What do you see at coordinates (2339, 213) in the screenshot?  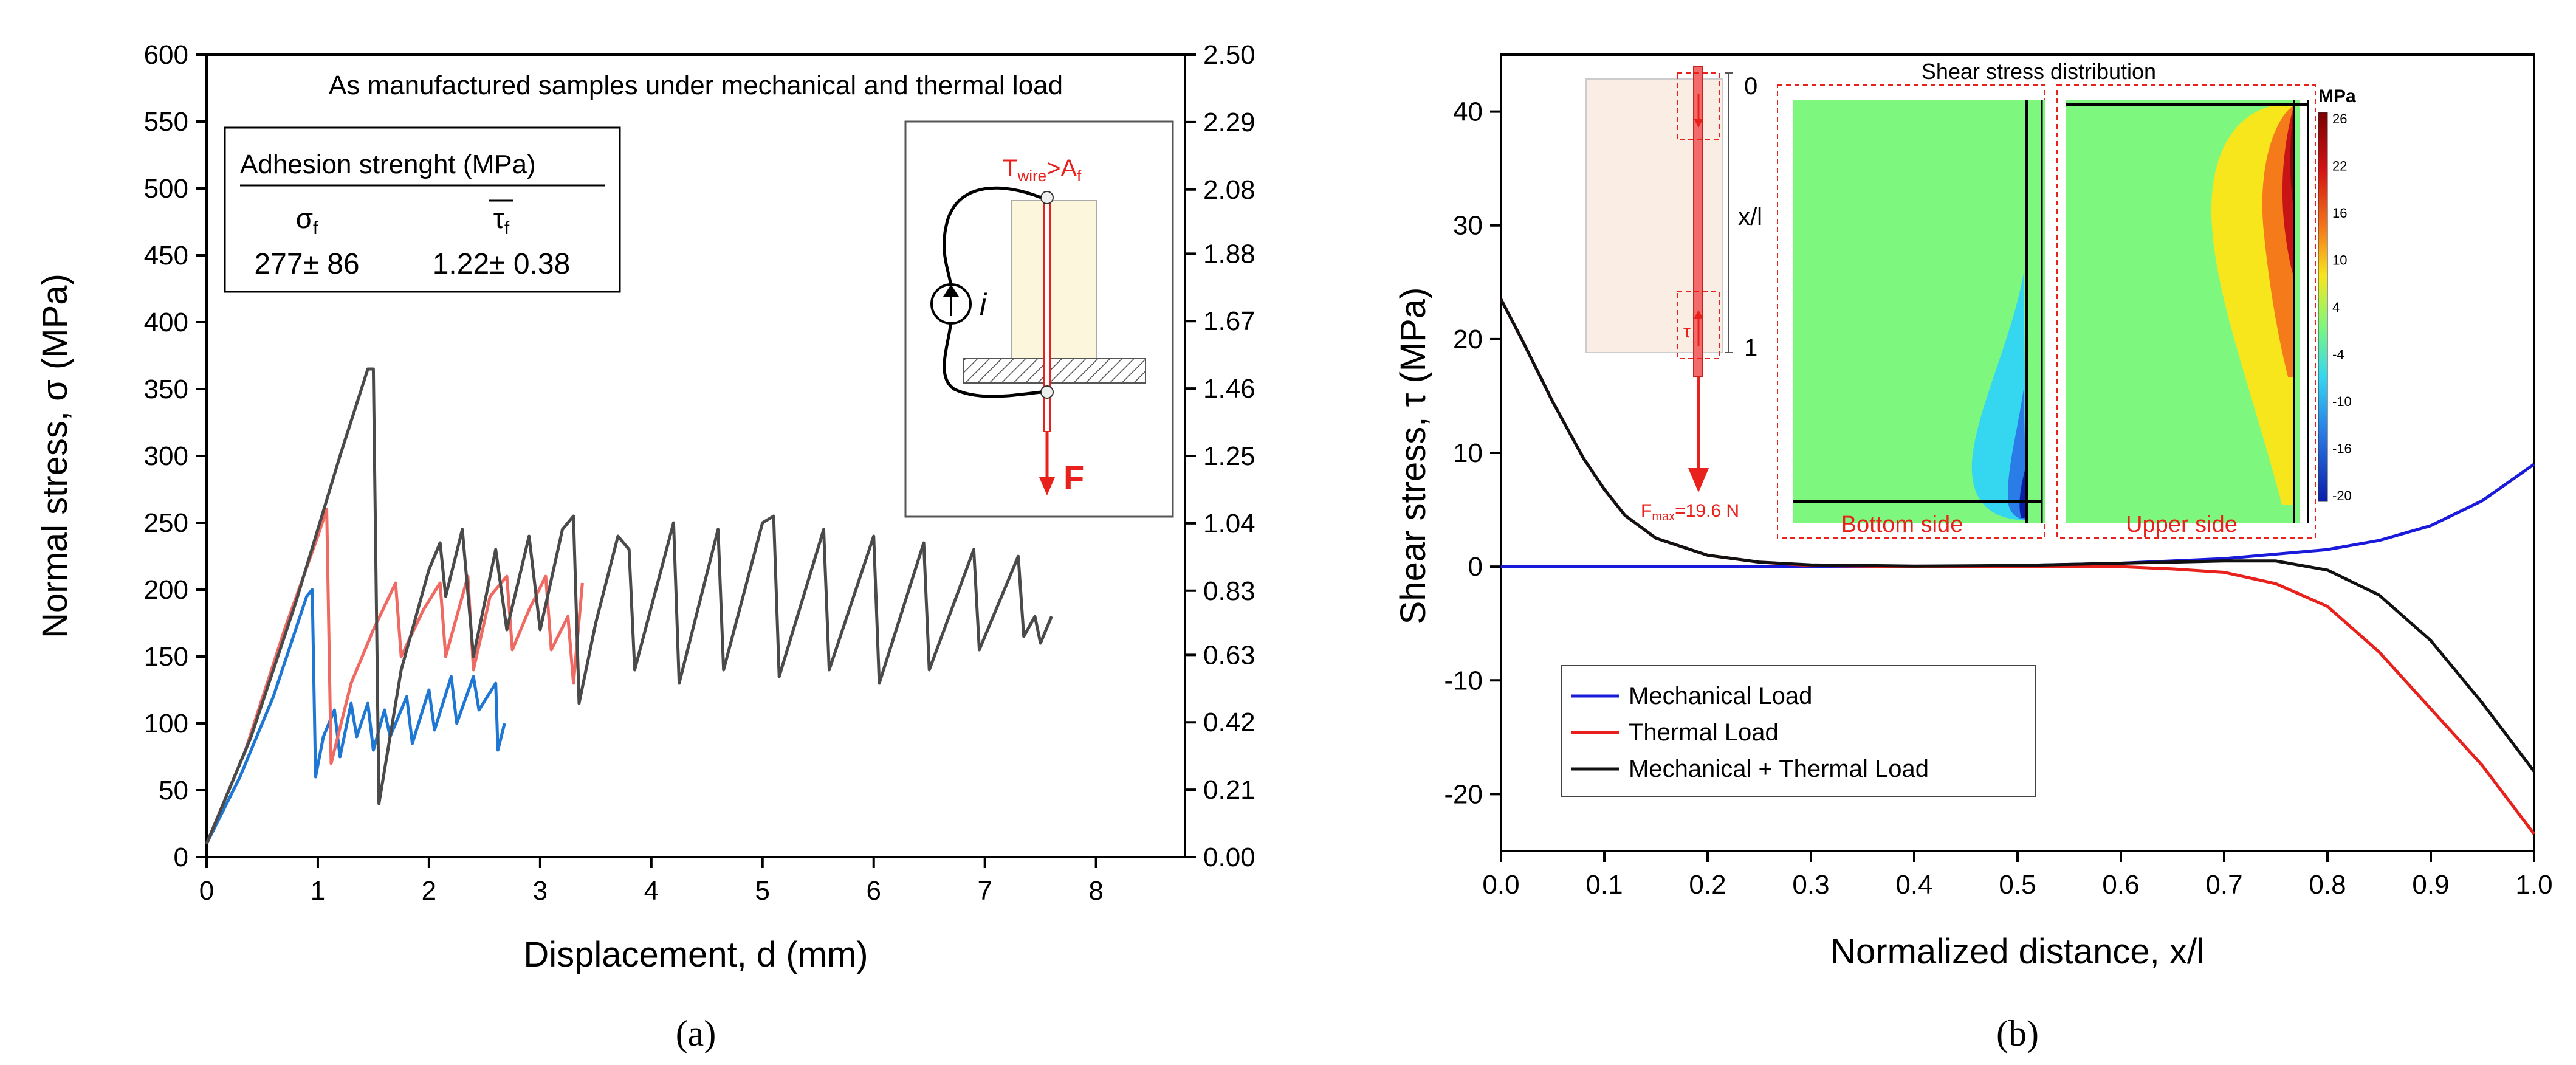 I see `colorbar-tick-label: 16` at bounding box center [2339, 213].